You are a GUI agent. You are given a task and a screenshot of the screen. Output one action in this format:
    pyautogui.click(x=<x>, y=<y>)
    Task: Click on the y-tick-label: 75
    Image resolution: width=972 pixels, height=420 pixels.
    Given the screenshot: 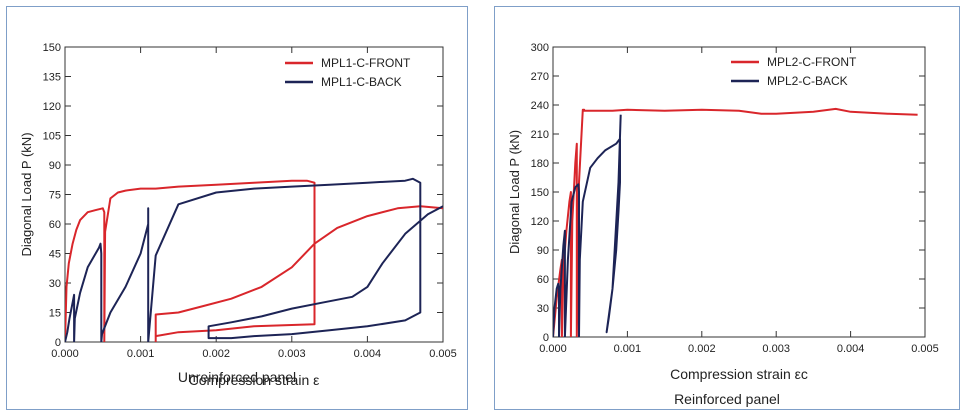 What is the action you would take?
    pyautogui.click(x=55, y=196)
    